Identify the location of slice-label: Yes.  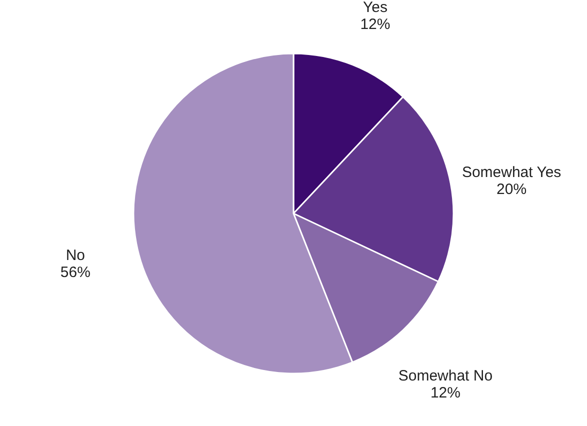
(375, 8).